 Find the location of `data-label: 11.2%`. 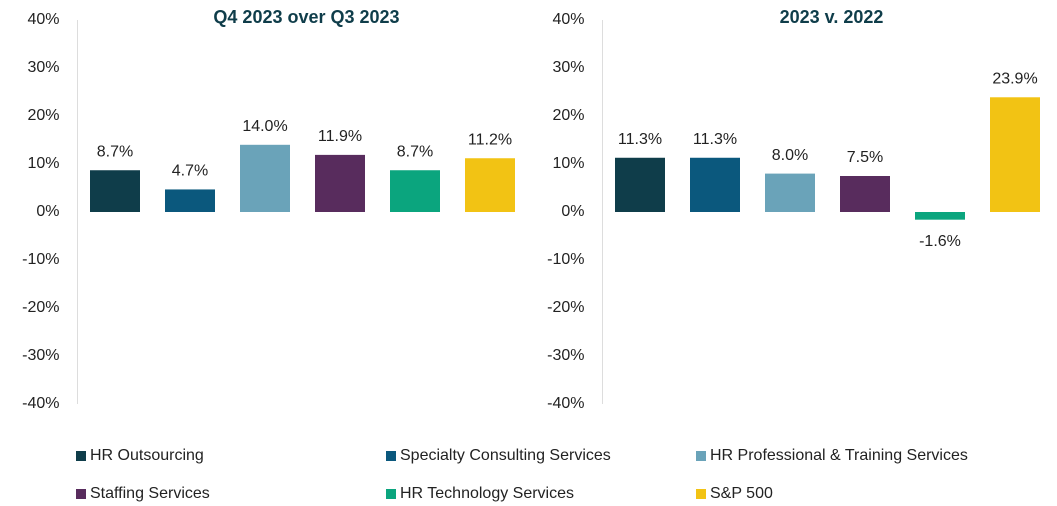

data-label: 11.2% is located at coordinates (490, 139).